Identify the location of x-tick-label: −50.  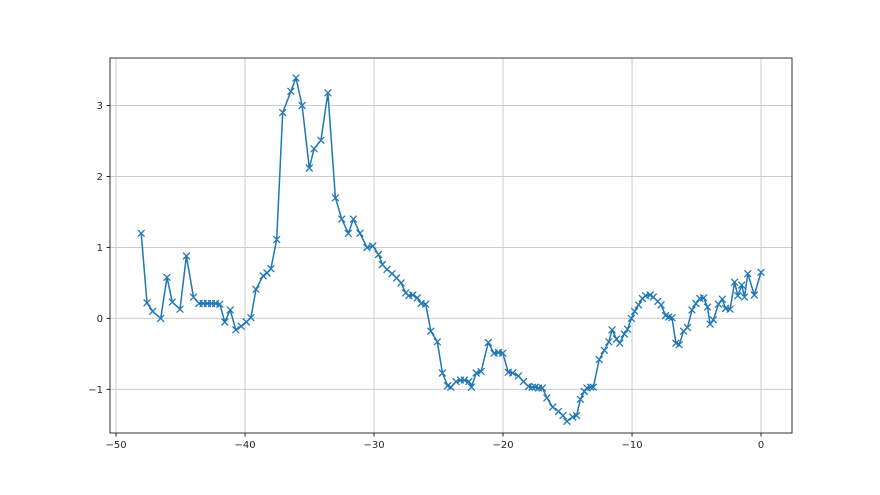
(116, 445).